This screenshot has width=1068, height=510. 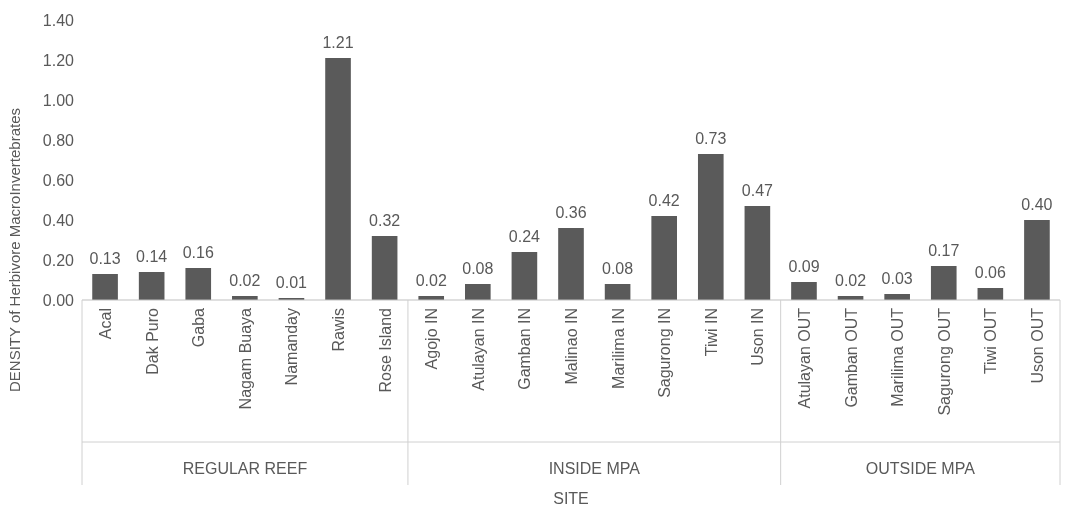 What do you see at coordinates (594, 468) in the screenshot?
I see `text: INSIDE MPA` at bounding box center [594, 468].